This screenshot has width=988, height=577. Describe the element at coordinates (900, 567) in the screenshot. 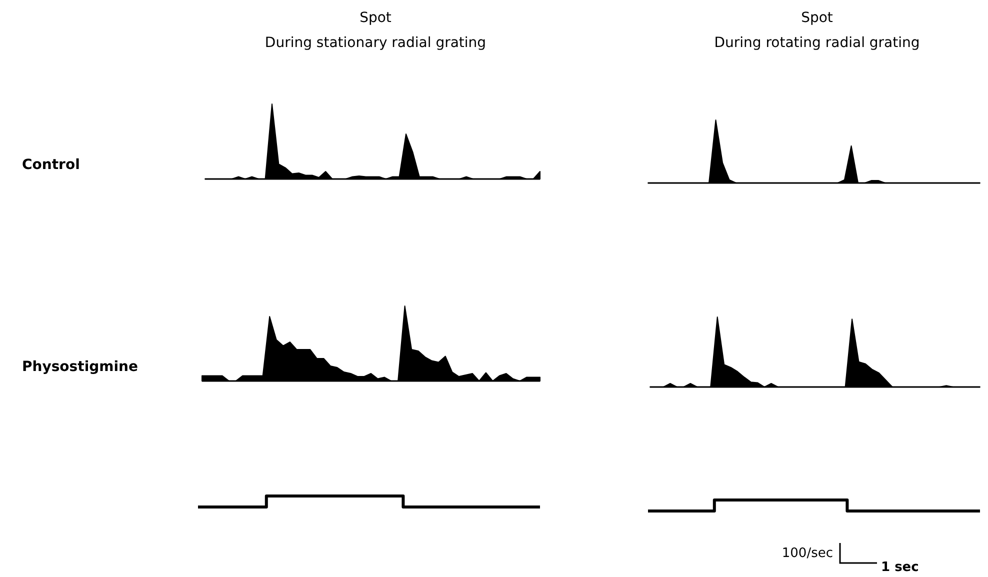

I see `text: 1 sec` at that location.